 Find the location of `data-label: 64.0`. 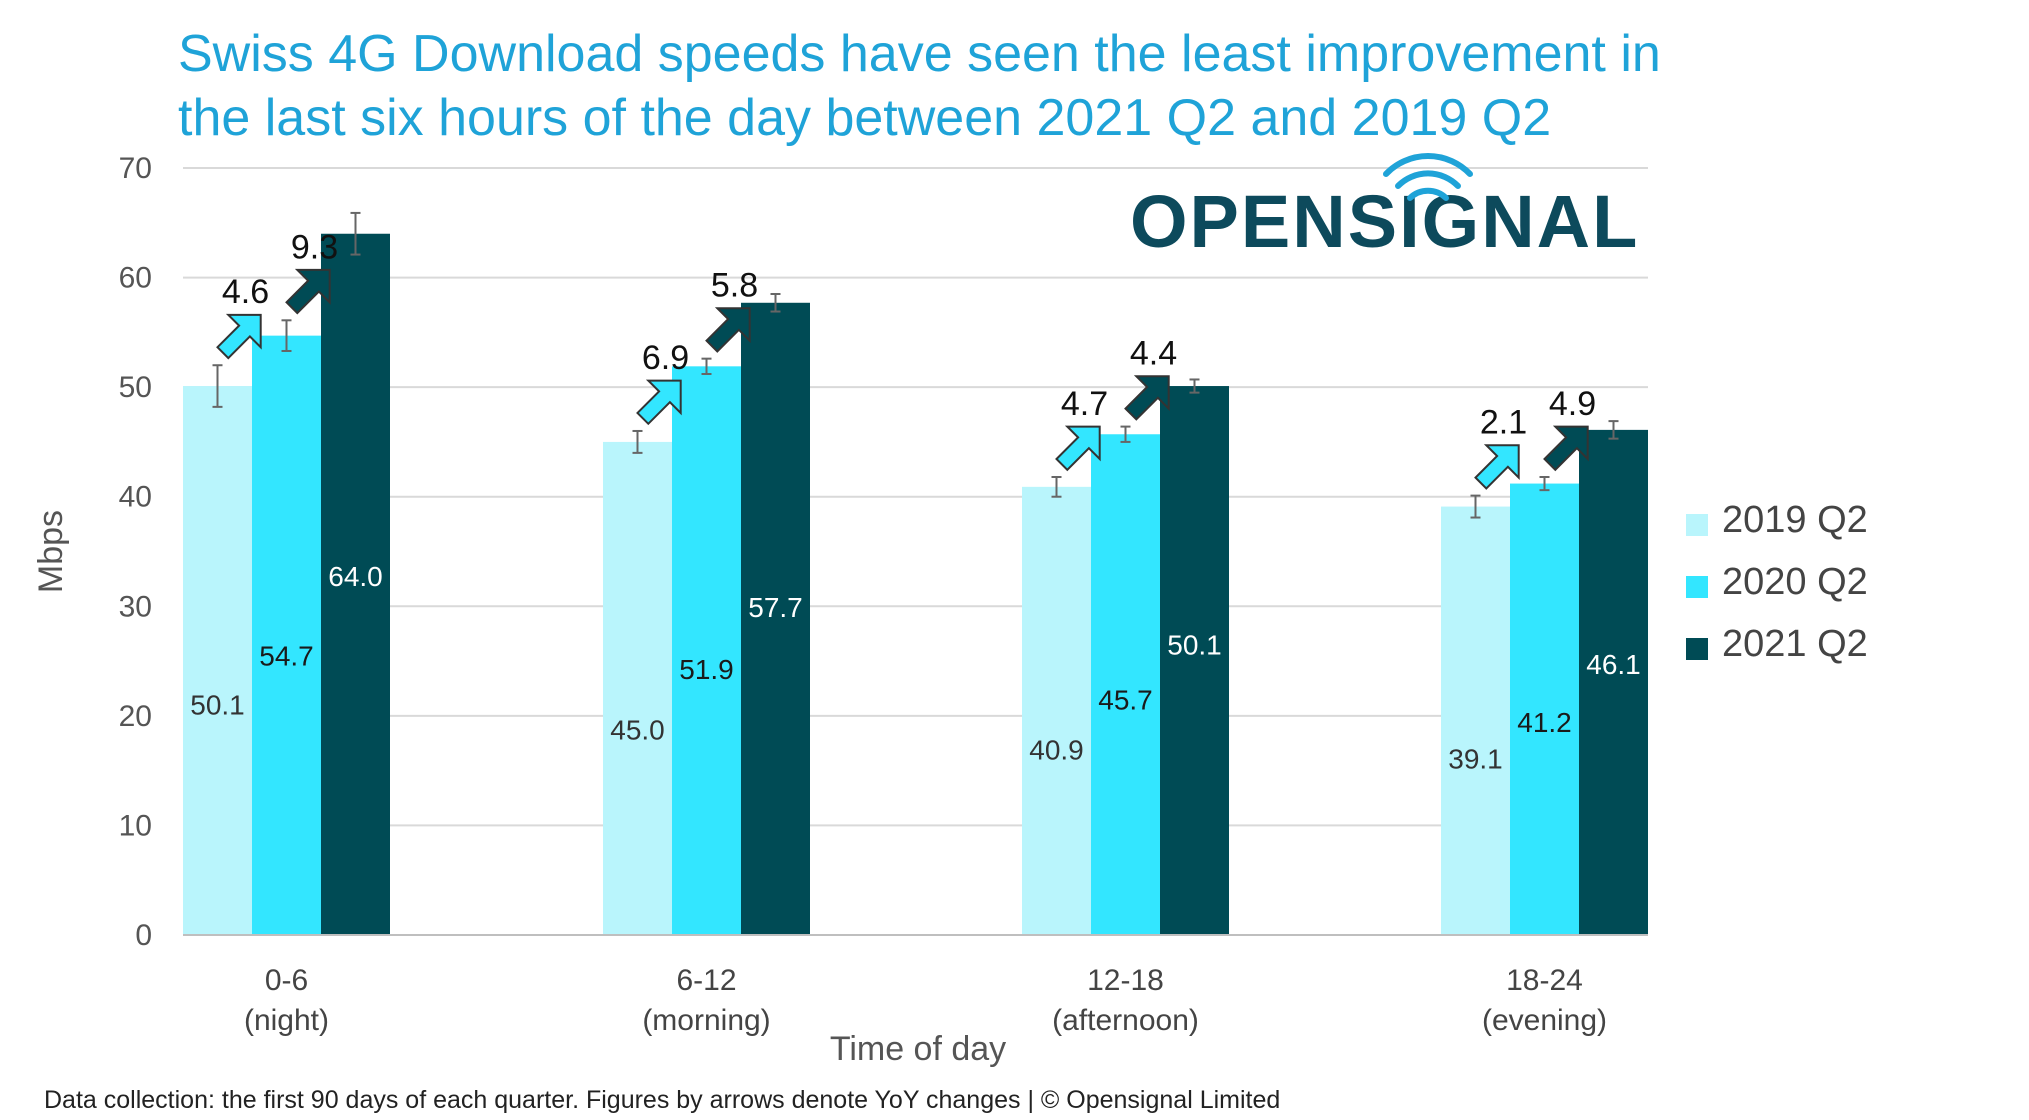

data-label: 64.0 is located at coordinates (355, 576).